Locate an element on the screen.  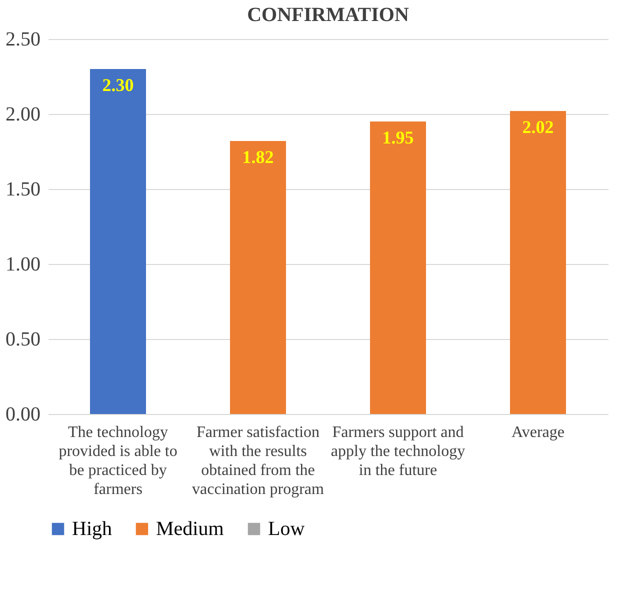
legend-label: Medium is located at coordinates (190, 529).